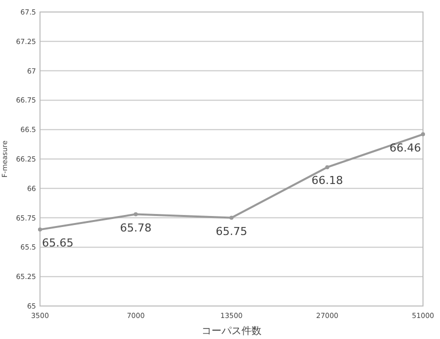 The image size is (440, 339). What do you see at coordinates (327, 181) in the screenshot?
I see `data-label: 66.18` at bounding box center [327, 181].